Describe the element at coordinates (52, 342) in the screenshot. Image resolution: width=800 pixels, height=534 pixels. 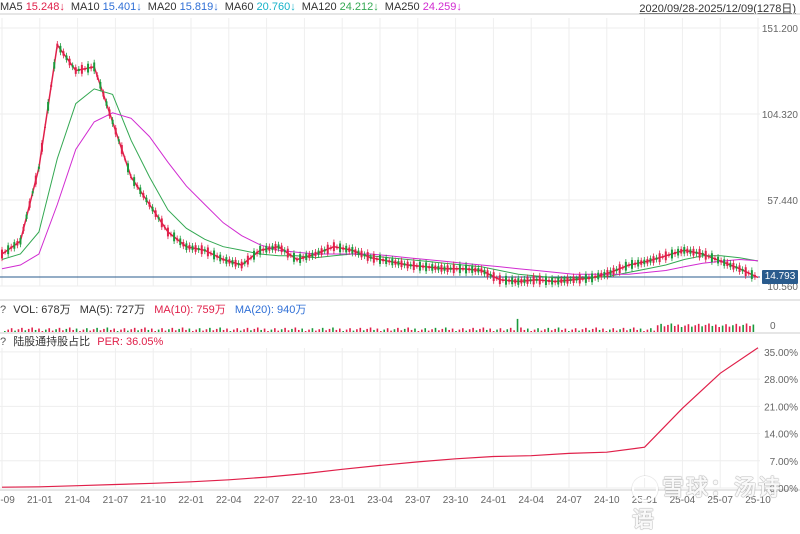
I see `holding-ratio-label: 陆股通持股占比` at that location.